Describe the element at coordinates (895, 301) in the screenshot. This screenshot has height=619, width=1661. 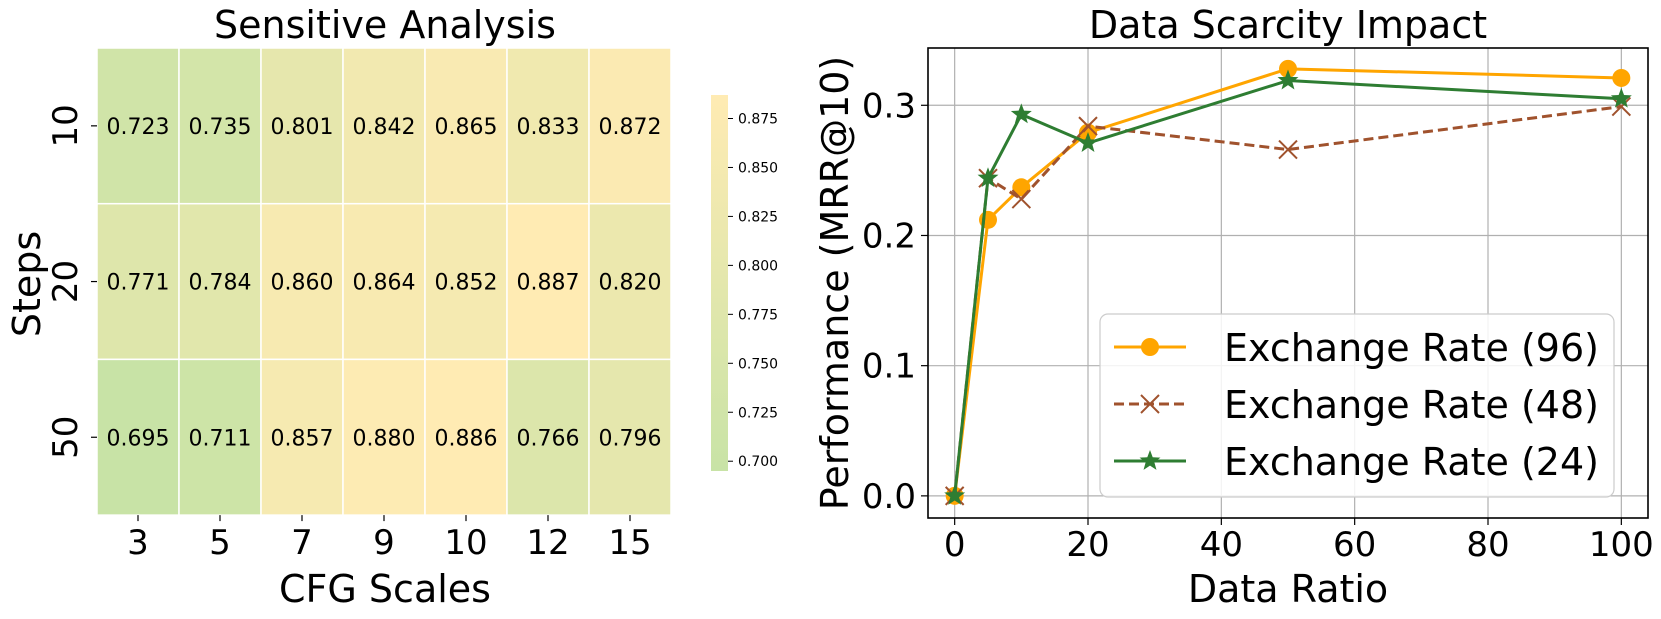
I see `line-chart-y-ticks: 0.0 0.1 0.2 0.3` at that location.